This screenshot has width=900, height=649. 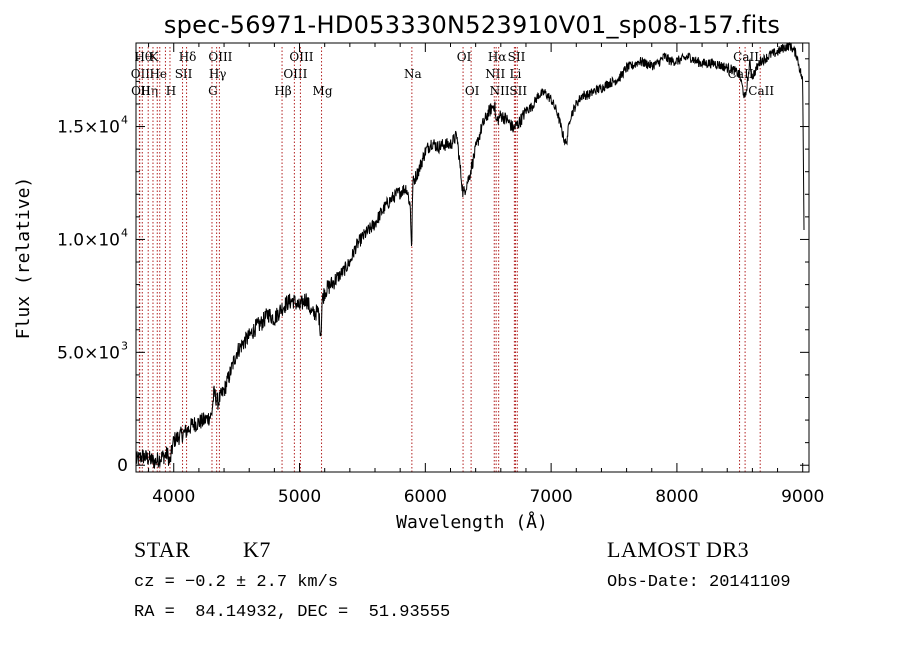 What do you see at coordinates (122, 466) in the screenshot?
I see `y-tick-label-0: 0` at bounding box center [122, 466].